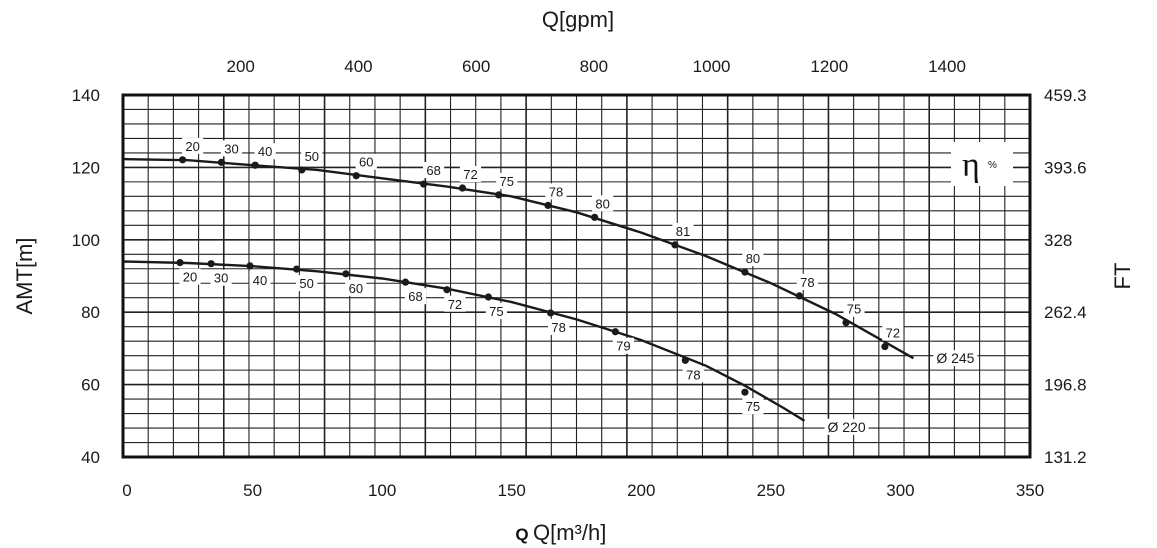 This screenshot has width=1157, height=548. What do you see at coordinates (90, 312) in the screenshot?
I see `y-tick-label: 80` at bounding box center [90, 312].